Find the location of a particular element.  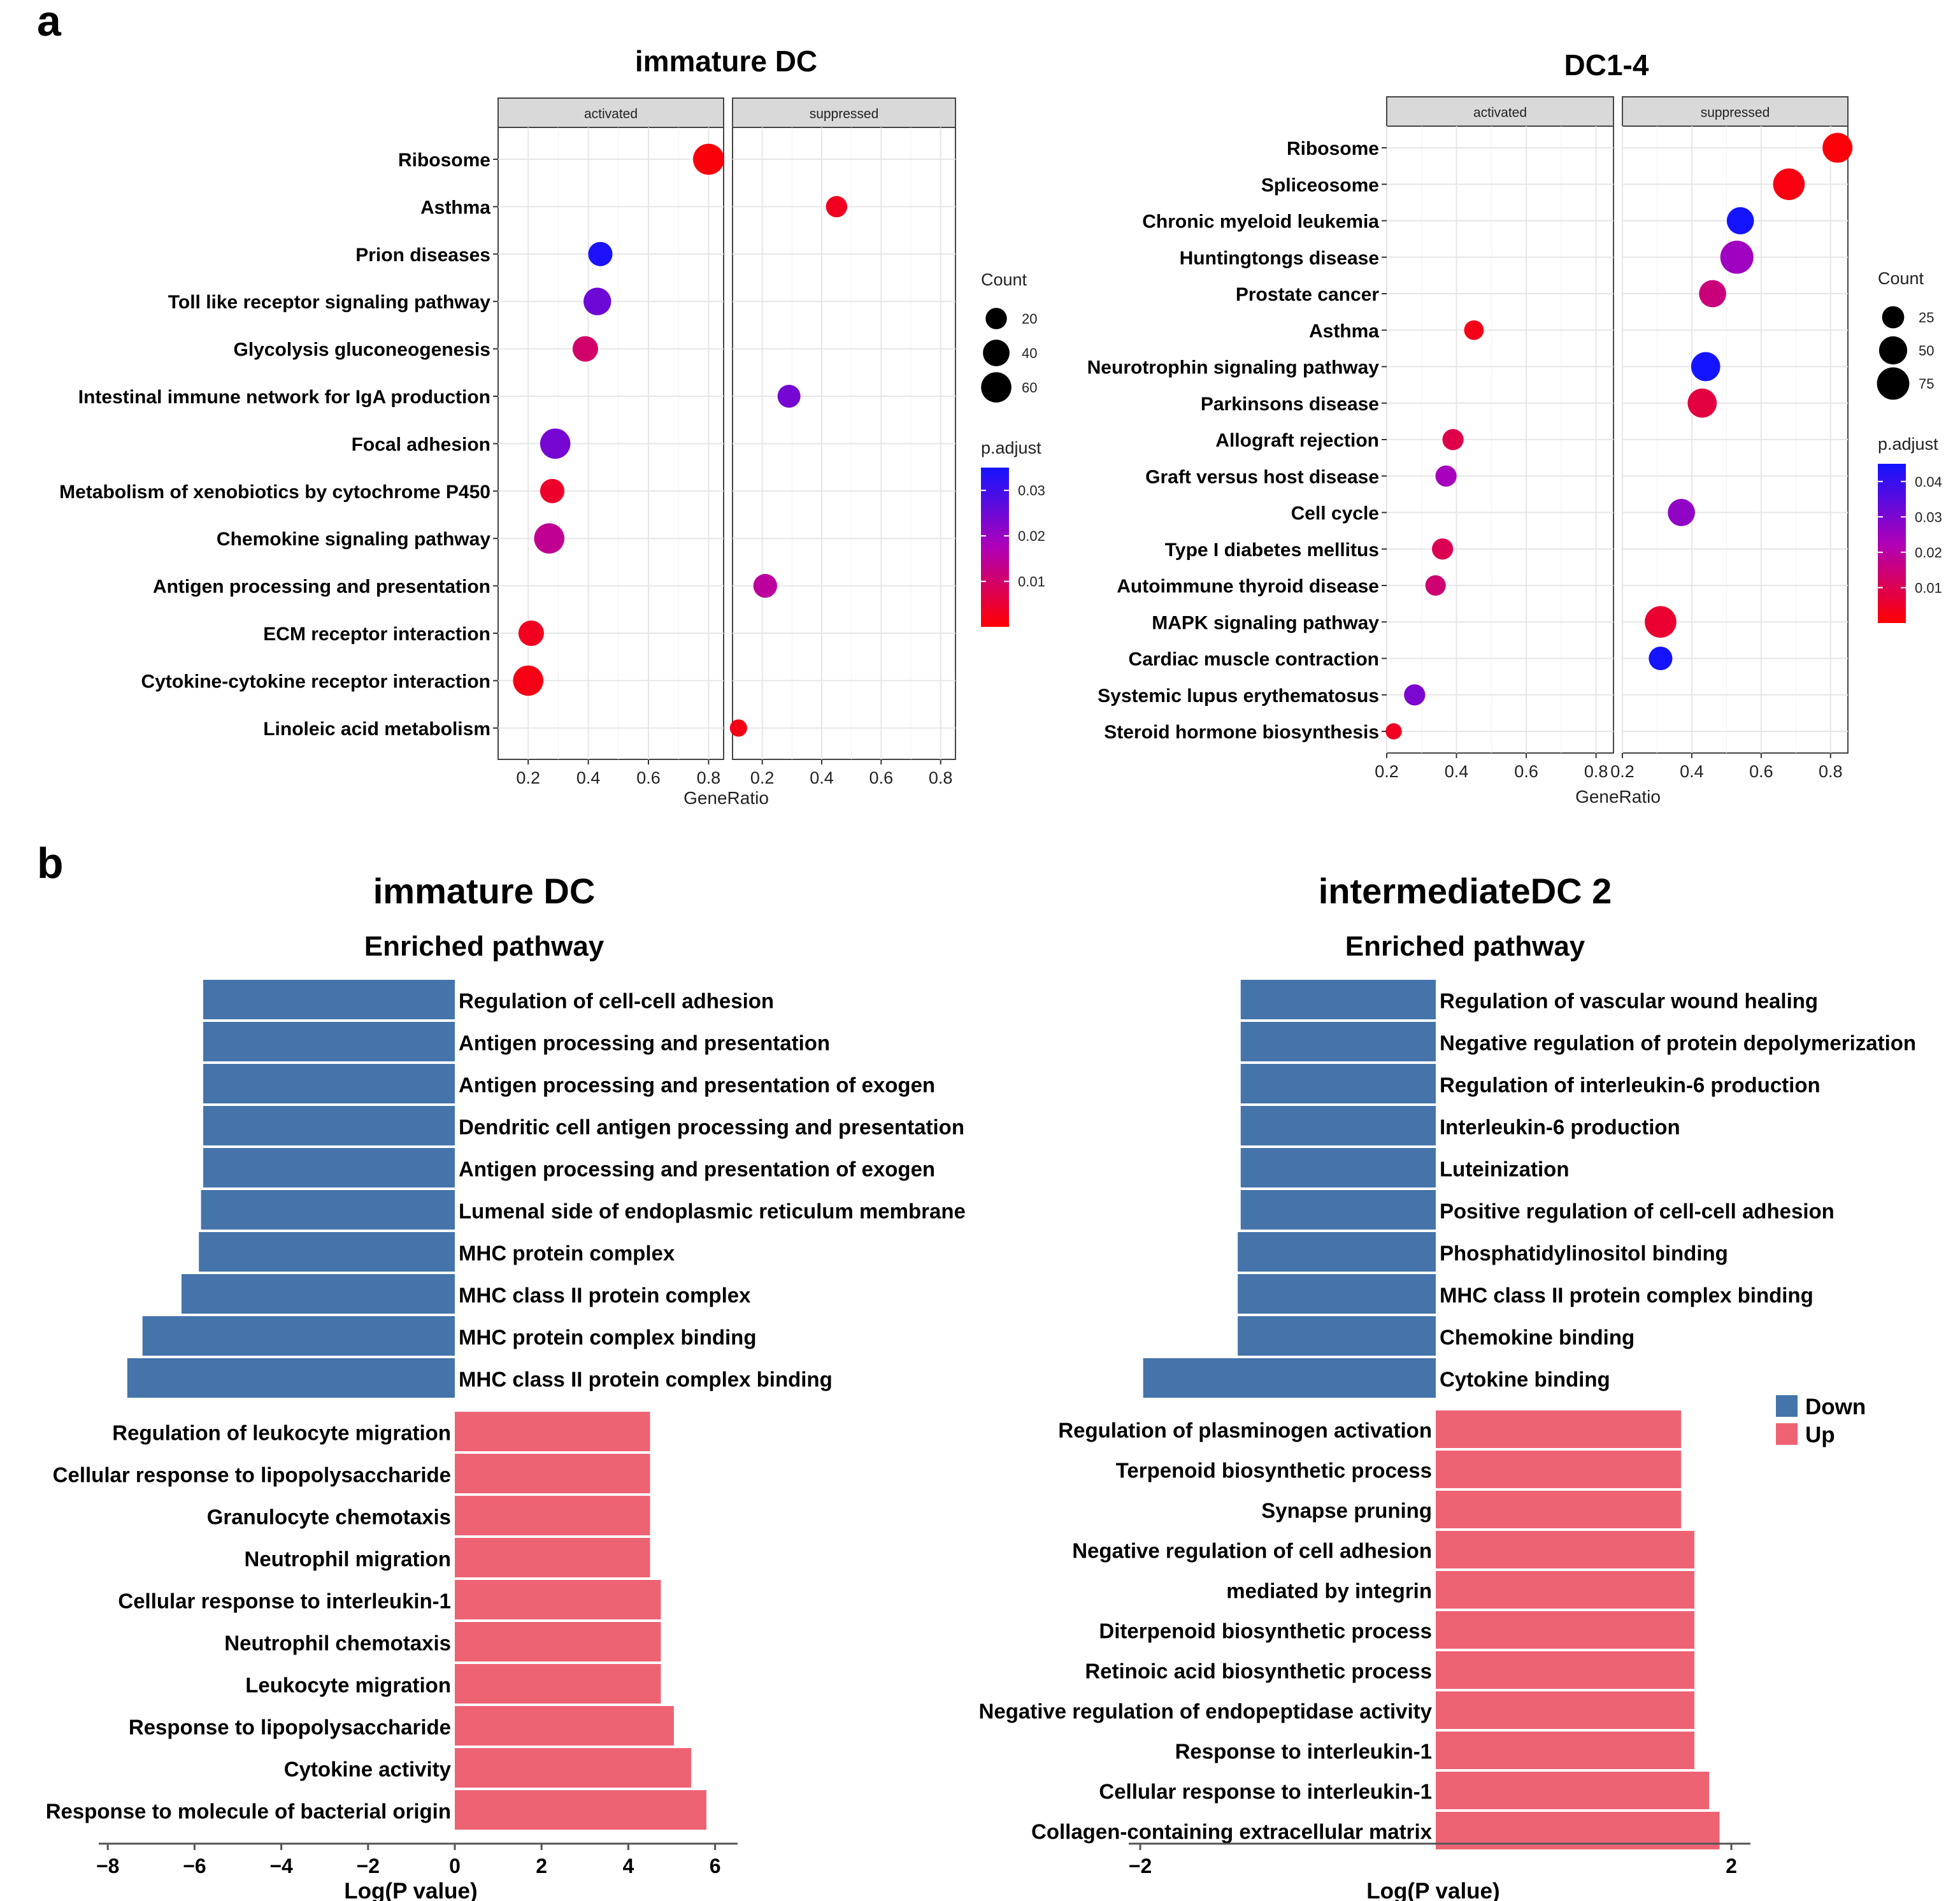

x-tick-label: 6 is located at coordinates (716, 1865).